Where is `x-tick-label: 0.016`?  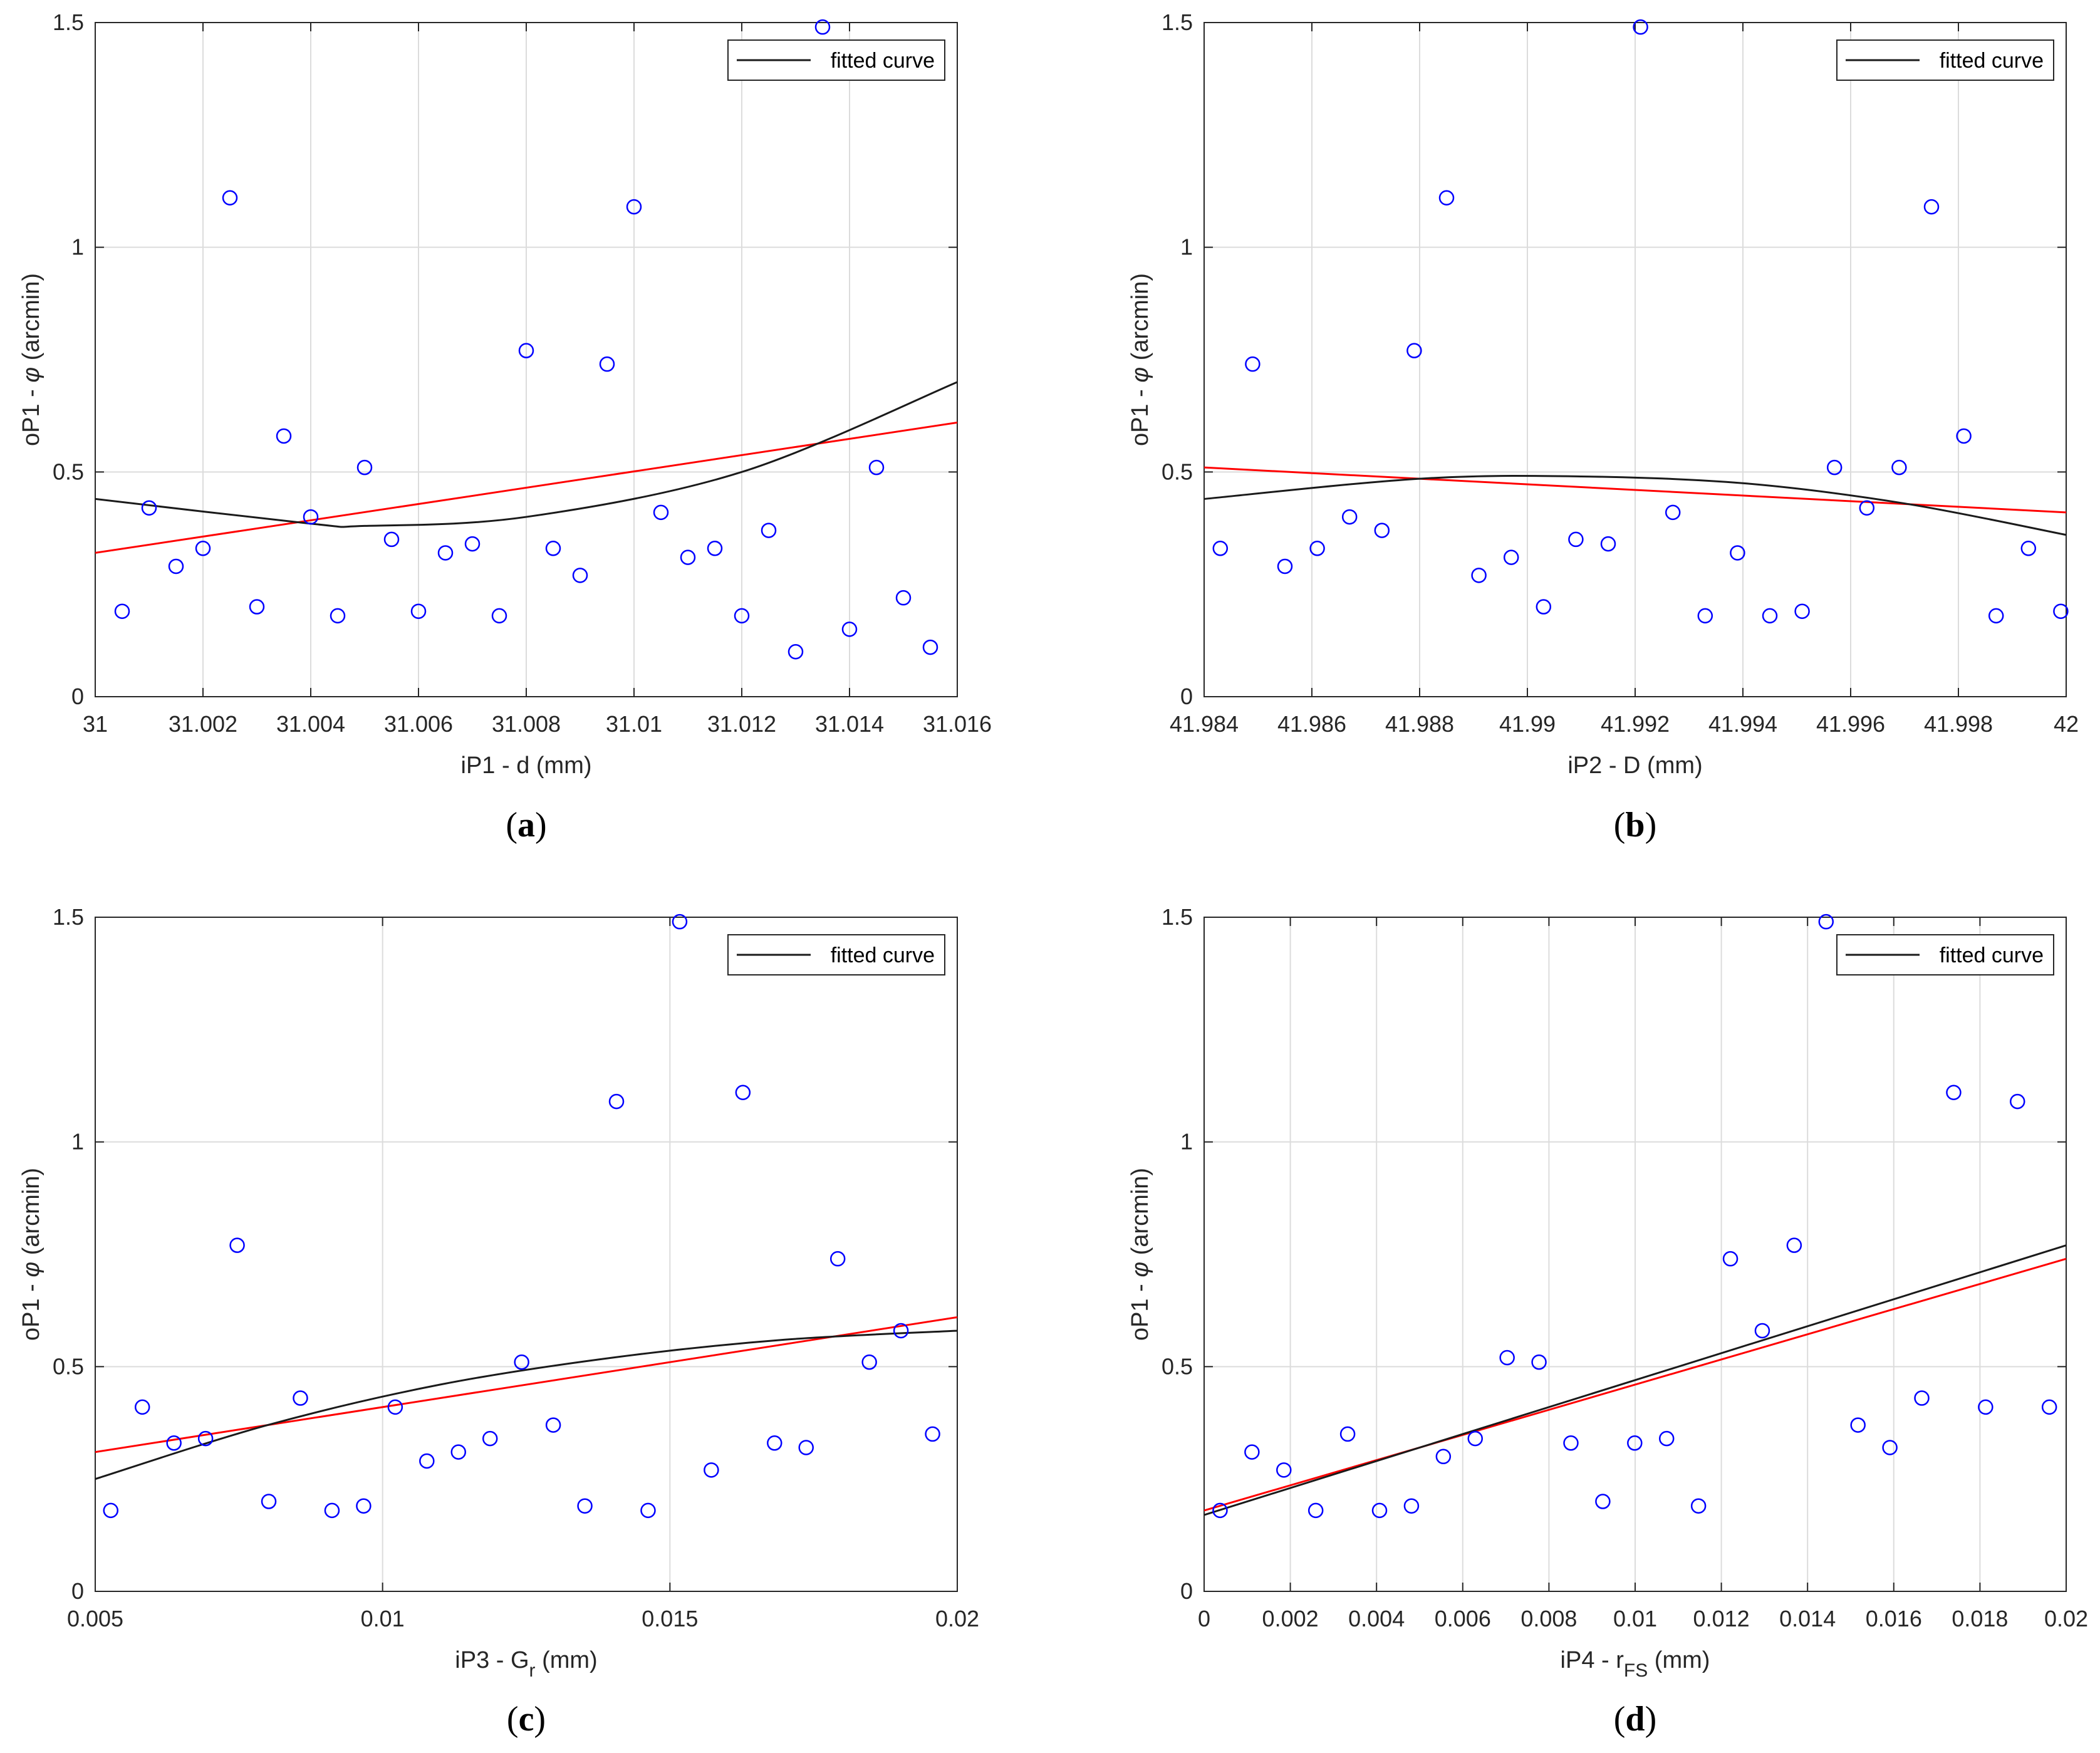
x-tick-label: 0.016 is located at coordinates (1894, 1619).